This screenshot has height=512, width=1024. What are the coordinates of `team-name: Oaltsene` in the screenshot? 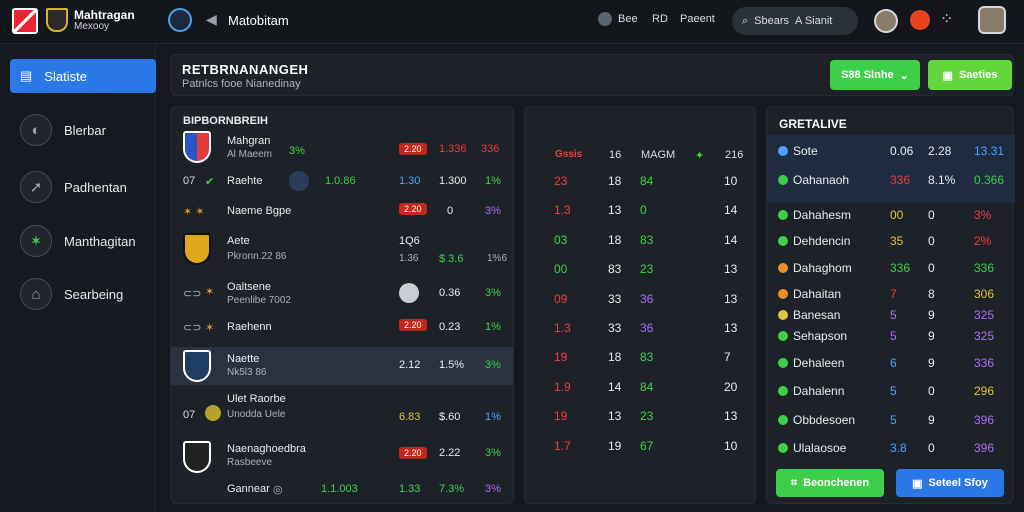 It's located at (249, 287).